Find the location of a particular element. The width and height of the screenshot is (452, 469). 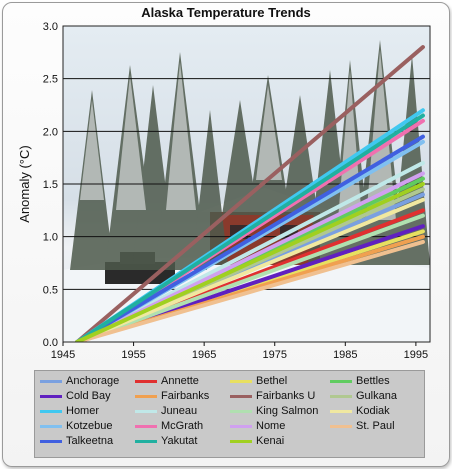

legend-item: Anchorage is located at coordinates (79, 381).